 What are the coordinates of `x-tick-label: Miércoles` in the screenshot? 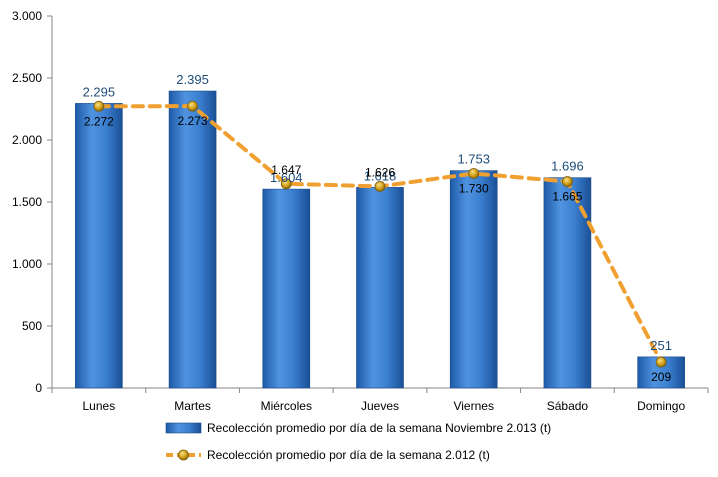 It's located at (286, 406).